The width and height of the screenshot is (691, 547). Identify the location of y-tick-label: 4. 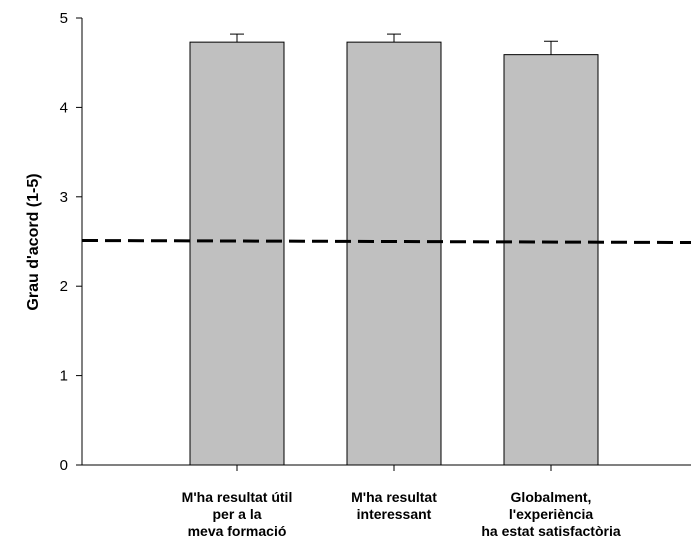
(64, 107).